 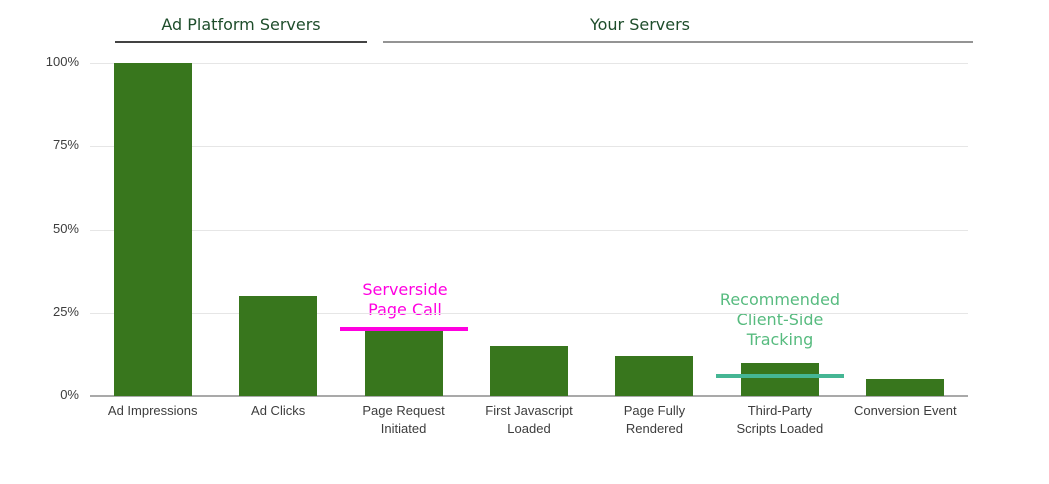 I want to click on y-tick-label: 100%, so click(x=62, y=61).